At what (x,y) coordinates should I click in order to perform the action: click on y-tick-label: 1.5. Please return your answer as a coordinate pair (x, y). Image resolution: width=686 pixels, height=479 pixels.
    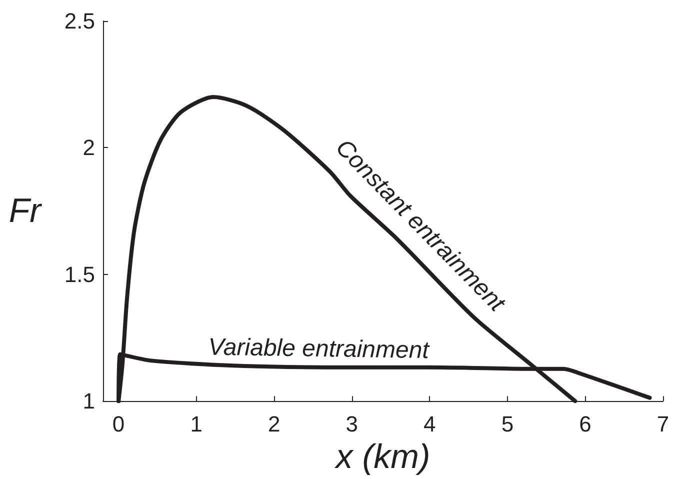
    Looking at the image, I should click on (79, 274).